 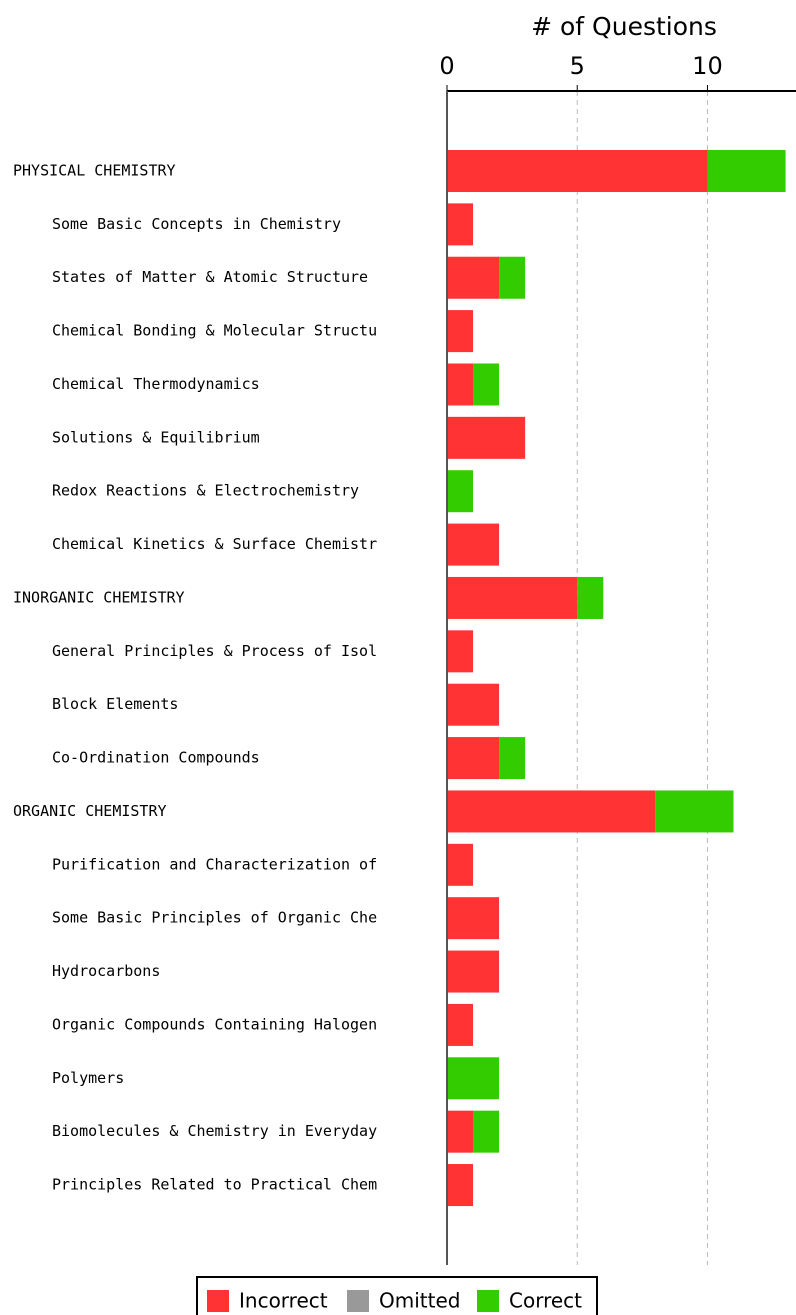 I want to click on category-label: Chemical Thermodynamics, so click(x=156, y=384).